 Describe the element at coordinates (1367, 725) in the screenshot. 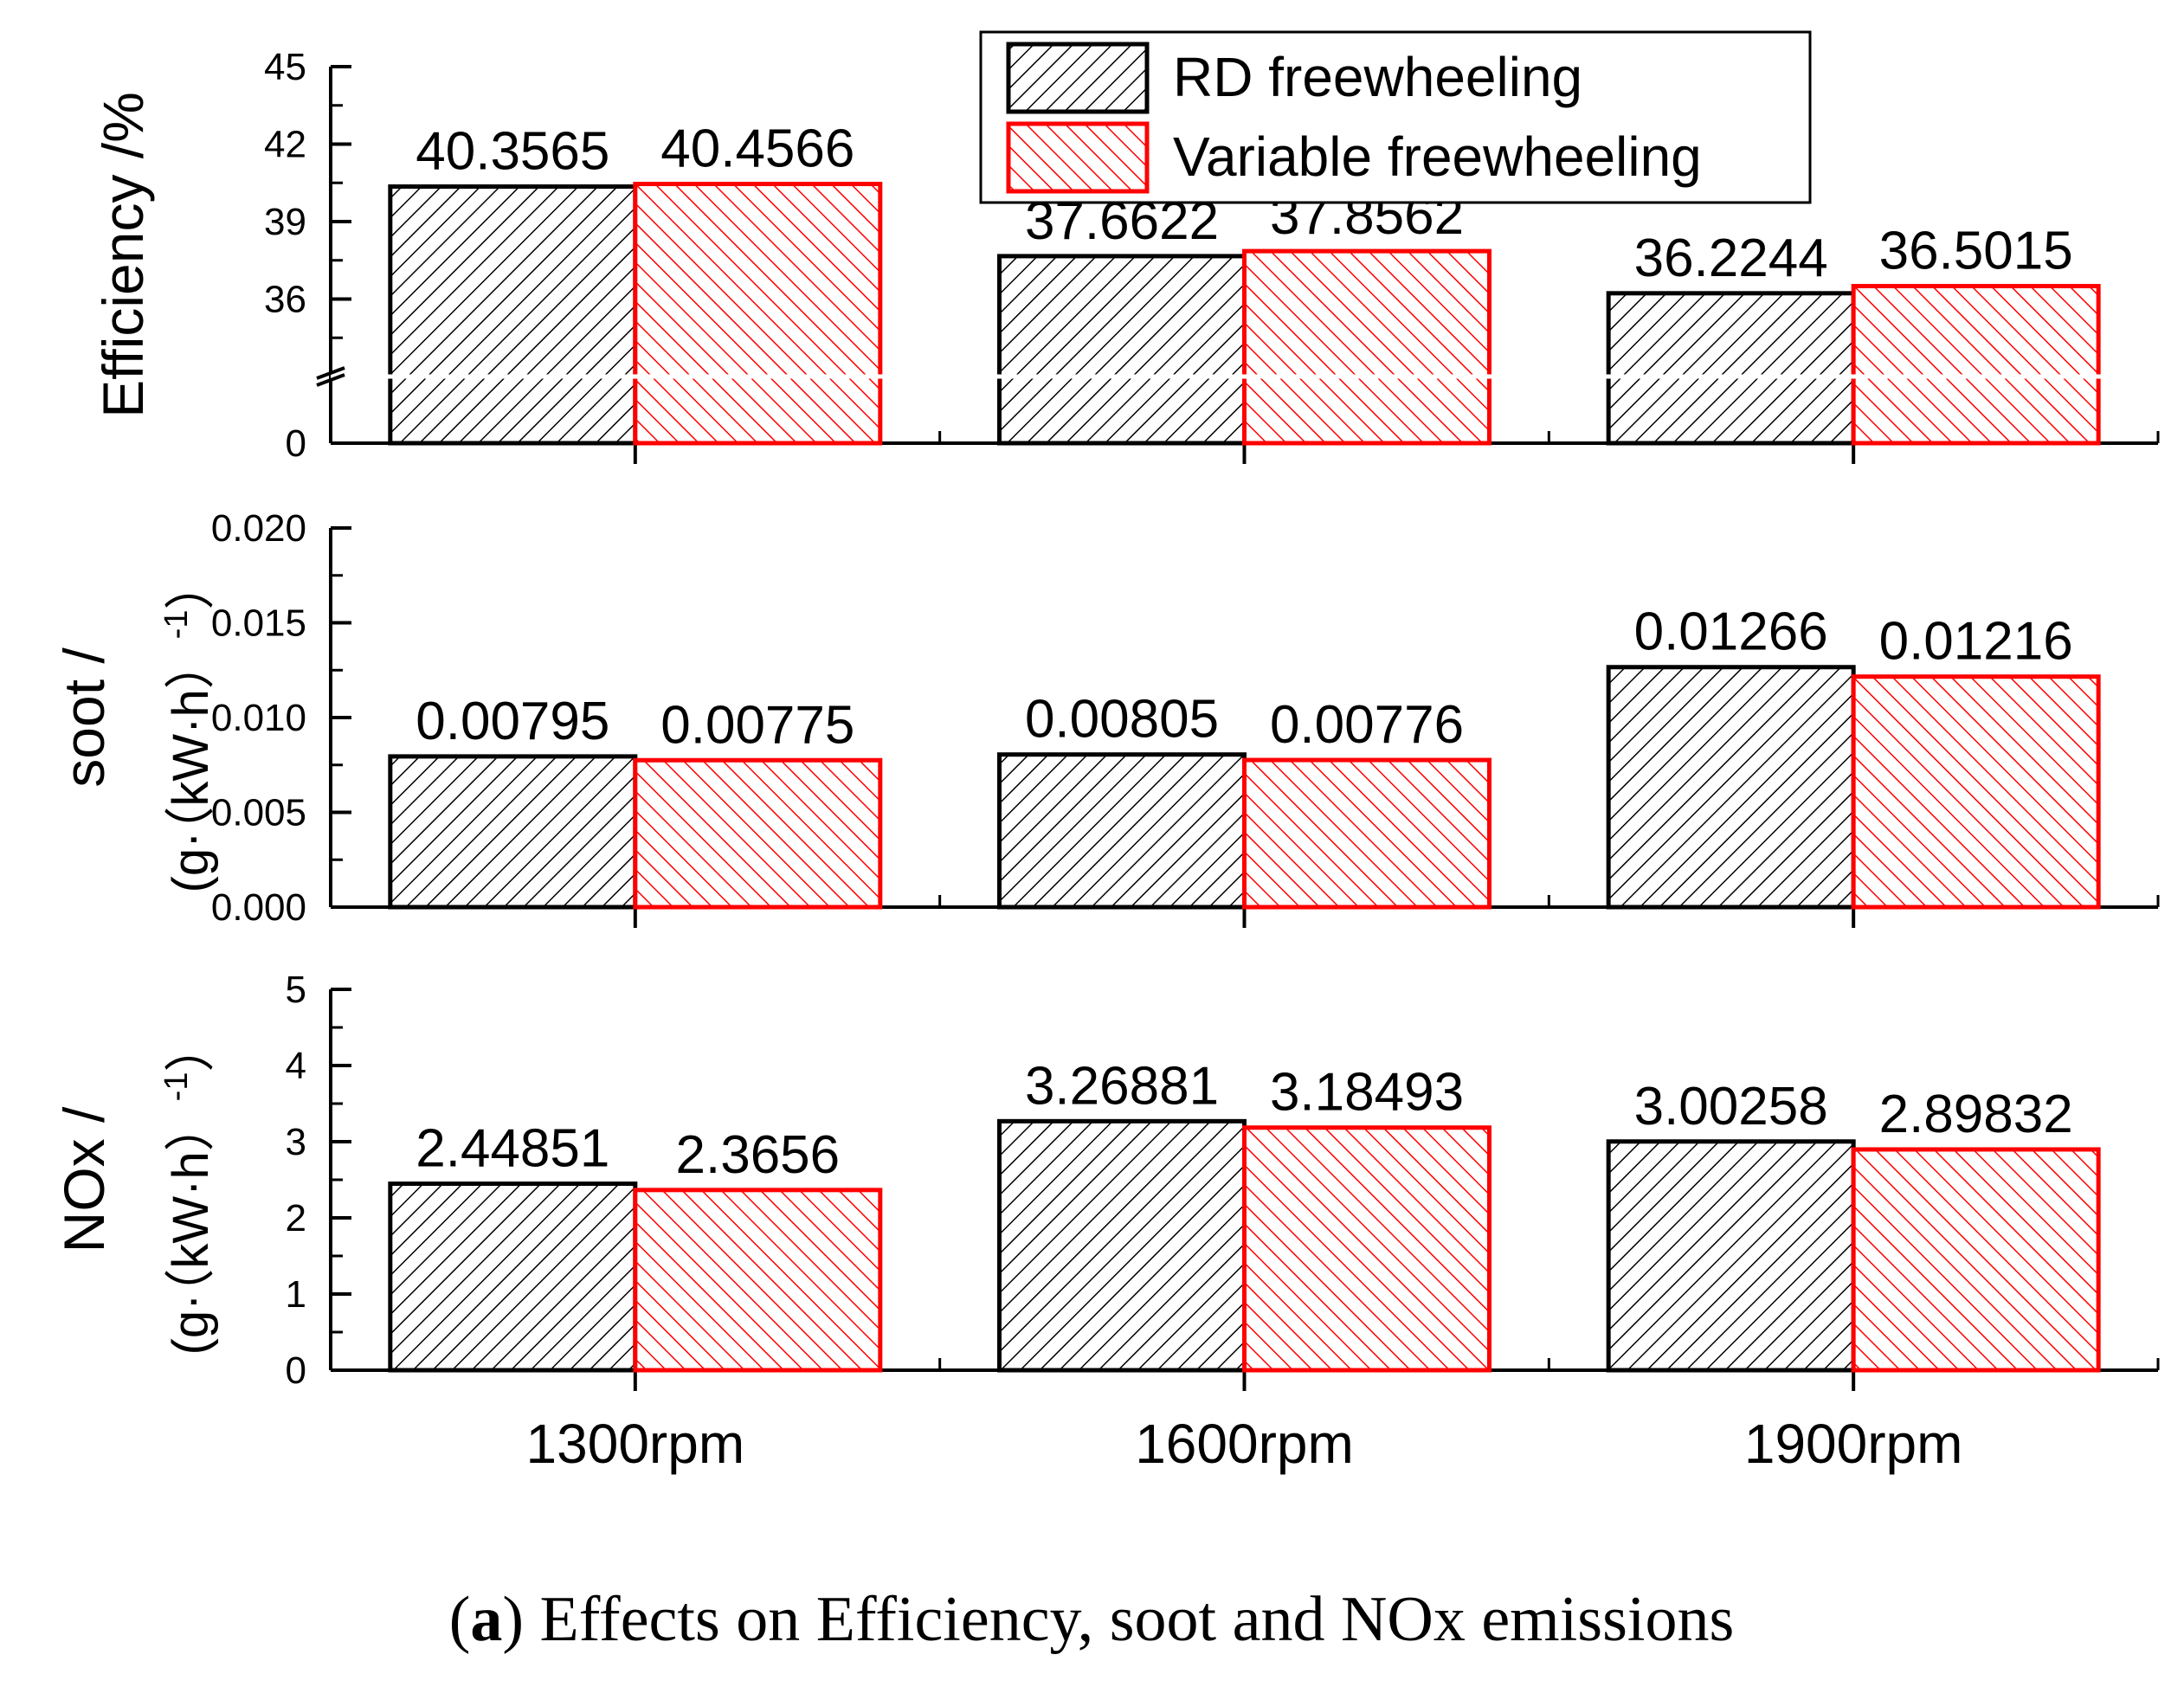

I see `data-label: 0.00776` at that location.